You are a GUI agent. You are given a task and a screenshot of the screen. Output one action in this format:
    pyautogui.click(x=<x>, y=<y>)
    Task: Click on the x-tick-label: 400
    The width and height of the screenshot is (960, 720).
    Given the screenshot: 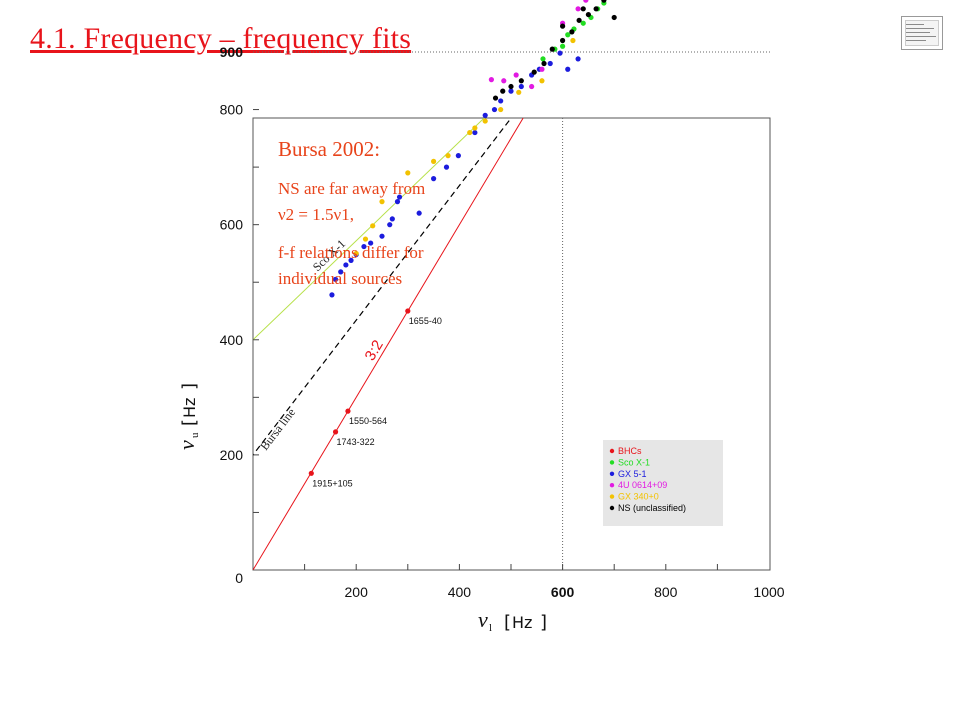 What is the action you would take?
    pyautogui.click(x=460, y=592)
    